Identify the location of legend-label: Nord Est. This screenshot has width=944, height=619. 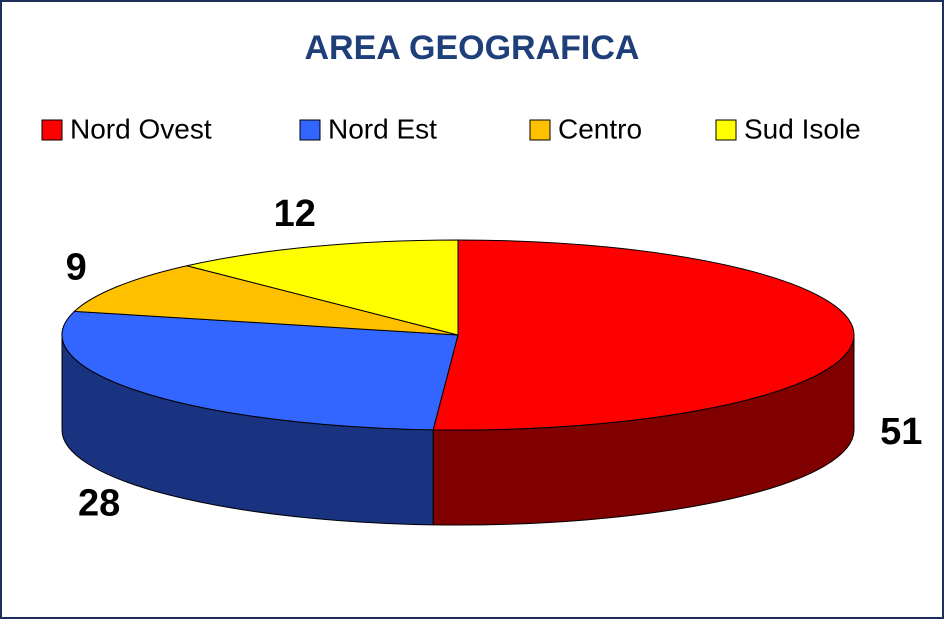
(382, 128).